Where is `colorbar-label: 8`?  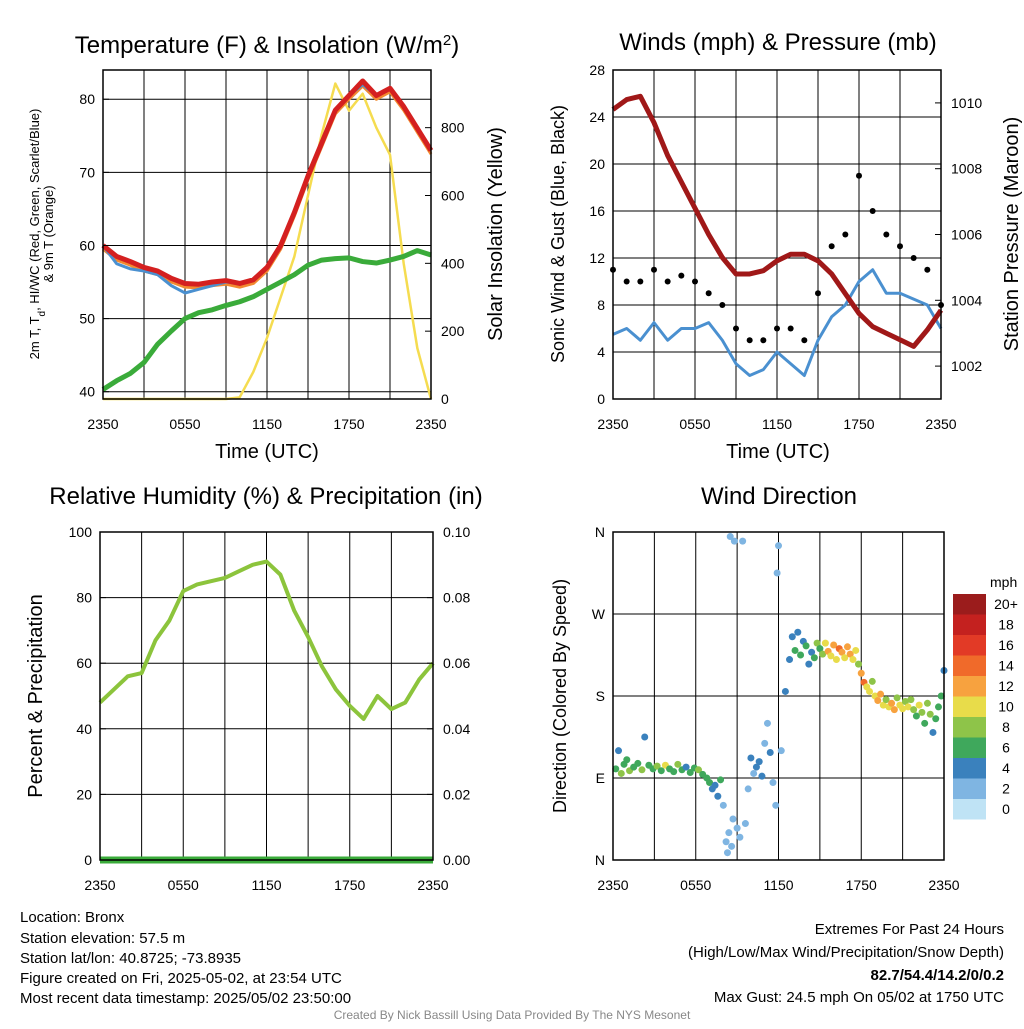 colorbar-label: 8 is located at coordinates (1006, 727).